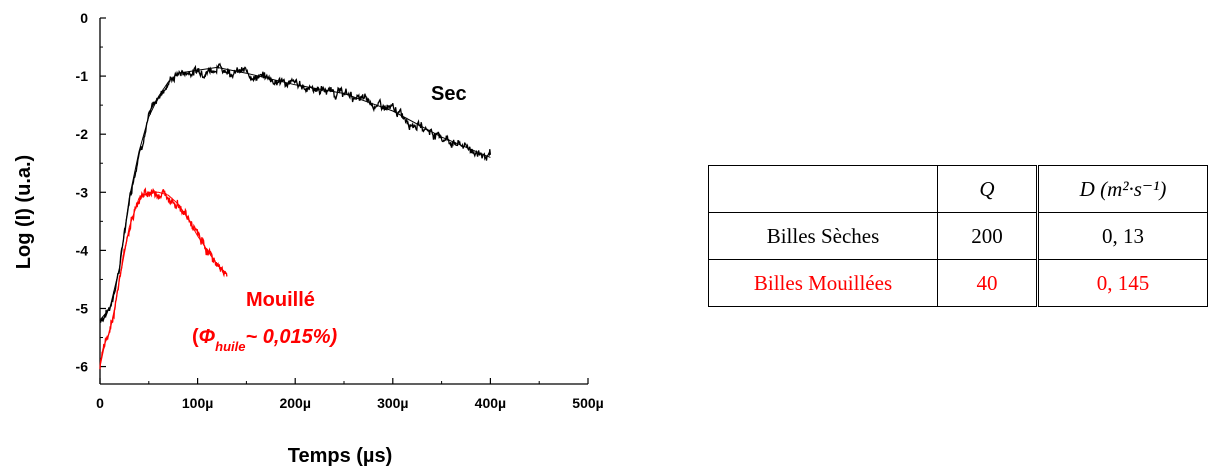  I want to click on x-tick-label: 300µ, so click(392, 403).